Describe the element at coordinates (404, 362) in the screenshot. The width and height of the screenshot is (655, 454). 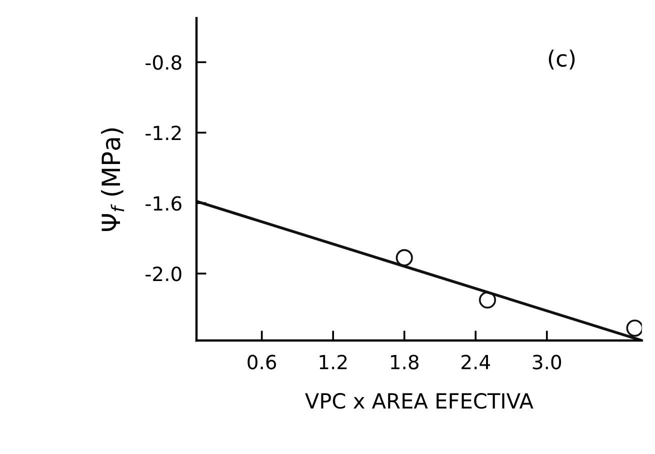
I see `x-tick-label: 1.8` at that location.